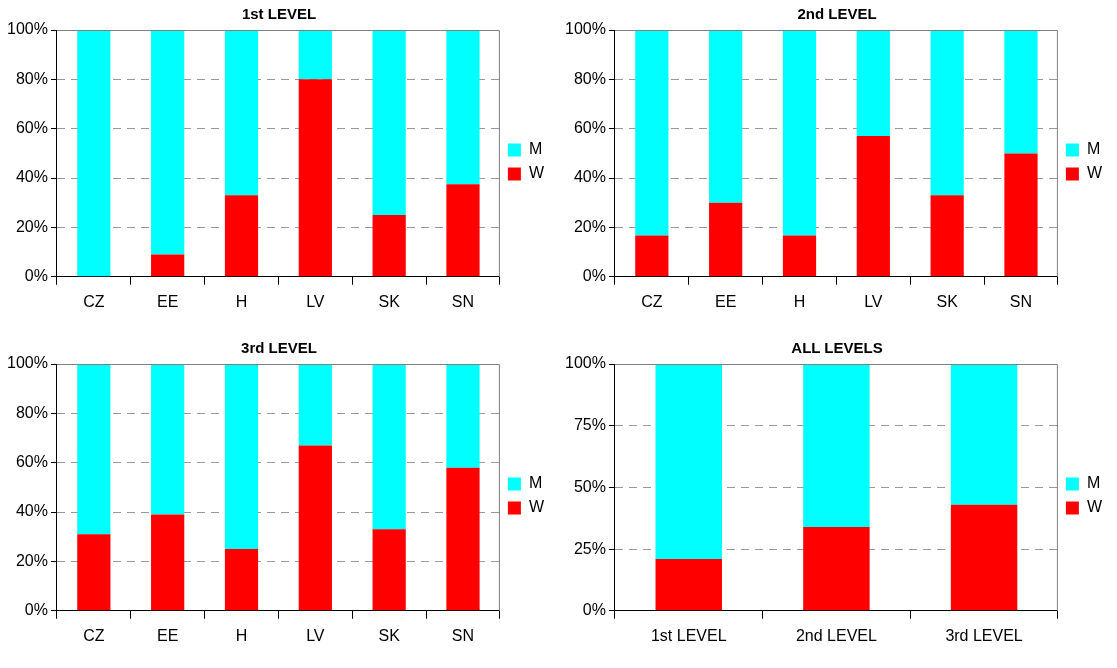 The height and width of the screenshot is (668, 1117). Describe the element at coordinates (589, 425) in the screenshot. I see `y-tick-label: 75%` at that location.